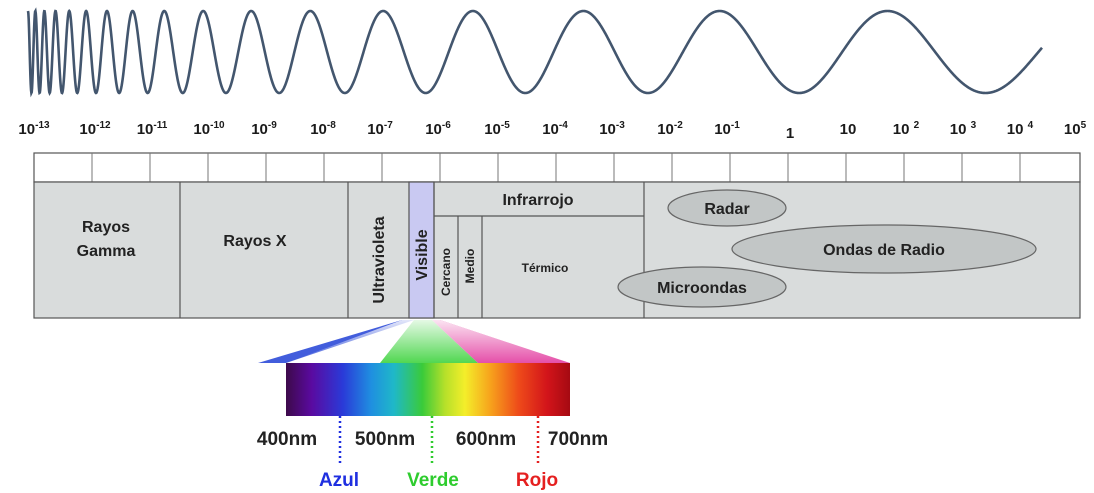  Describe the element at coordinates (555, 129) in the screenshot. I see `scale-tick-label: 10⁻⁴` at that location.